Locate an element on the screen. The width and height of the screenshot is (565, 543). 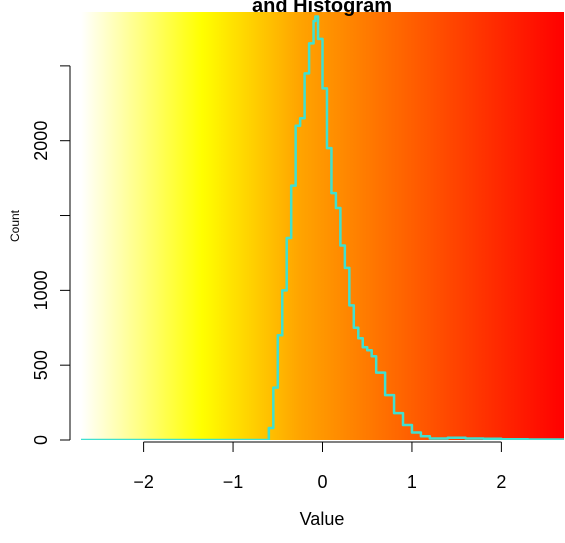
y-tick-label: 500 is located at coordinates (41, 365).